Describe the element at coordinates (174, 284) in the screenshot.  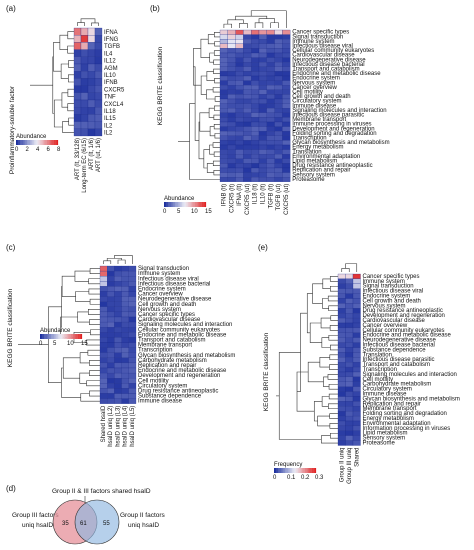
I see `row-label: Infectious disease bacterial` at that location.